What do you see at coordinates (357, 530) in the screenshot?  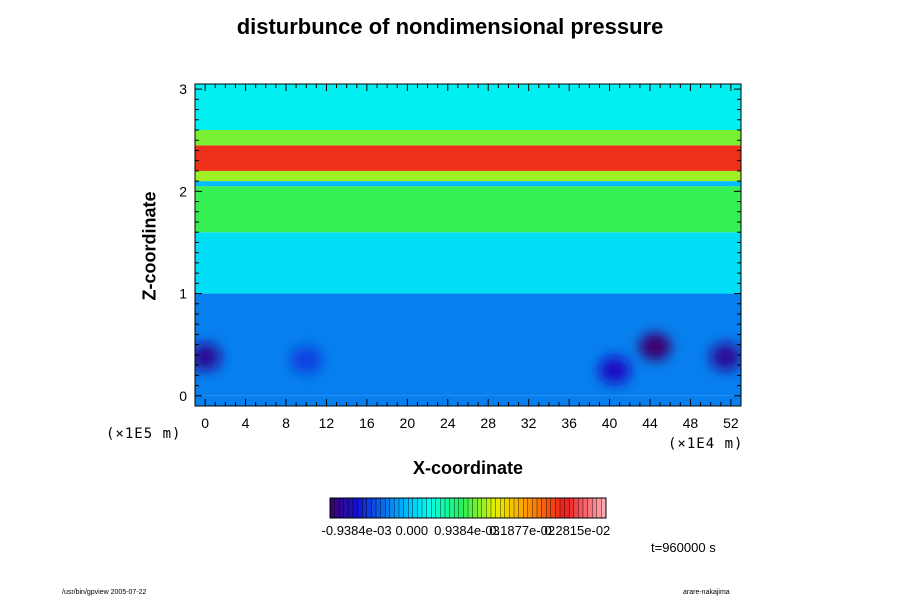 I see `colorbar-label: -0.9384e-03` at bounding box center [357, 530].